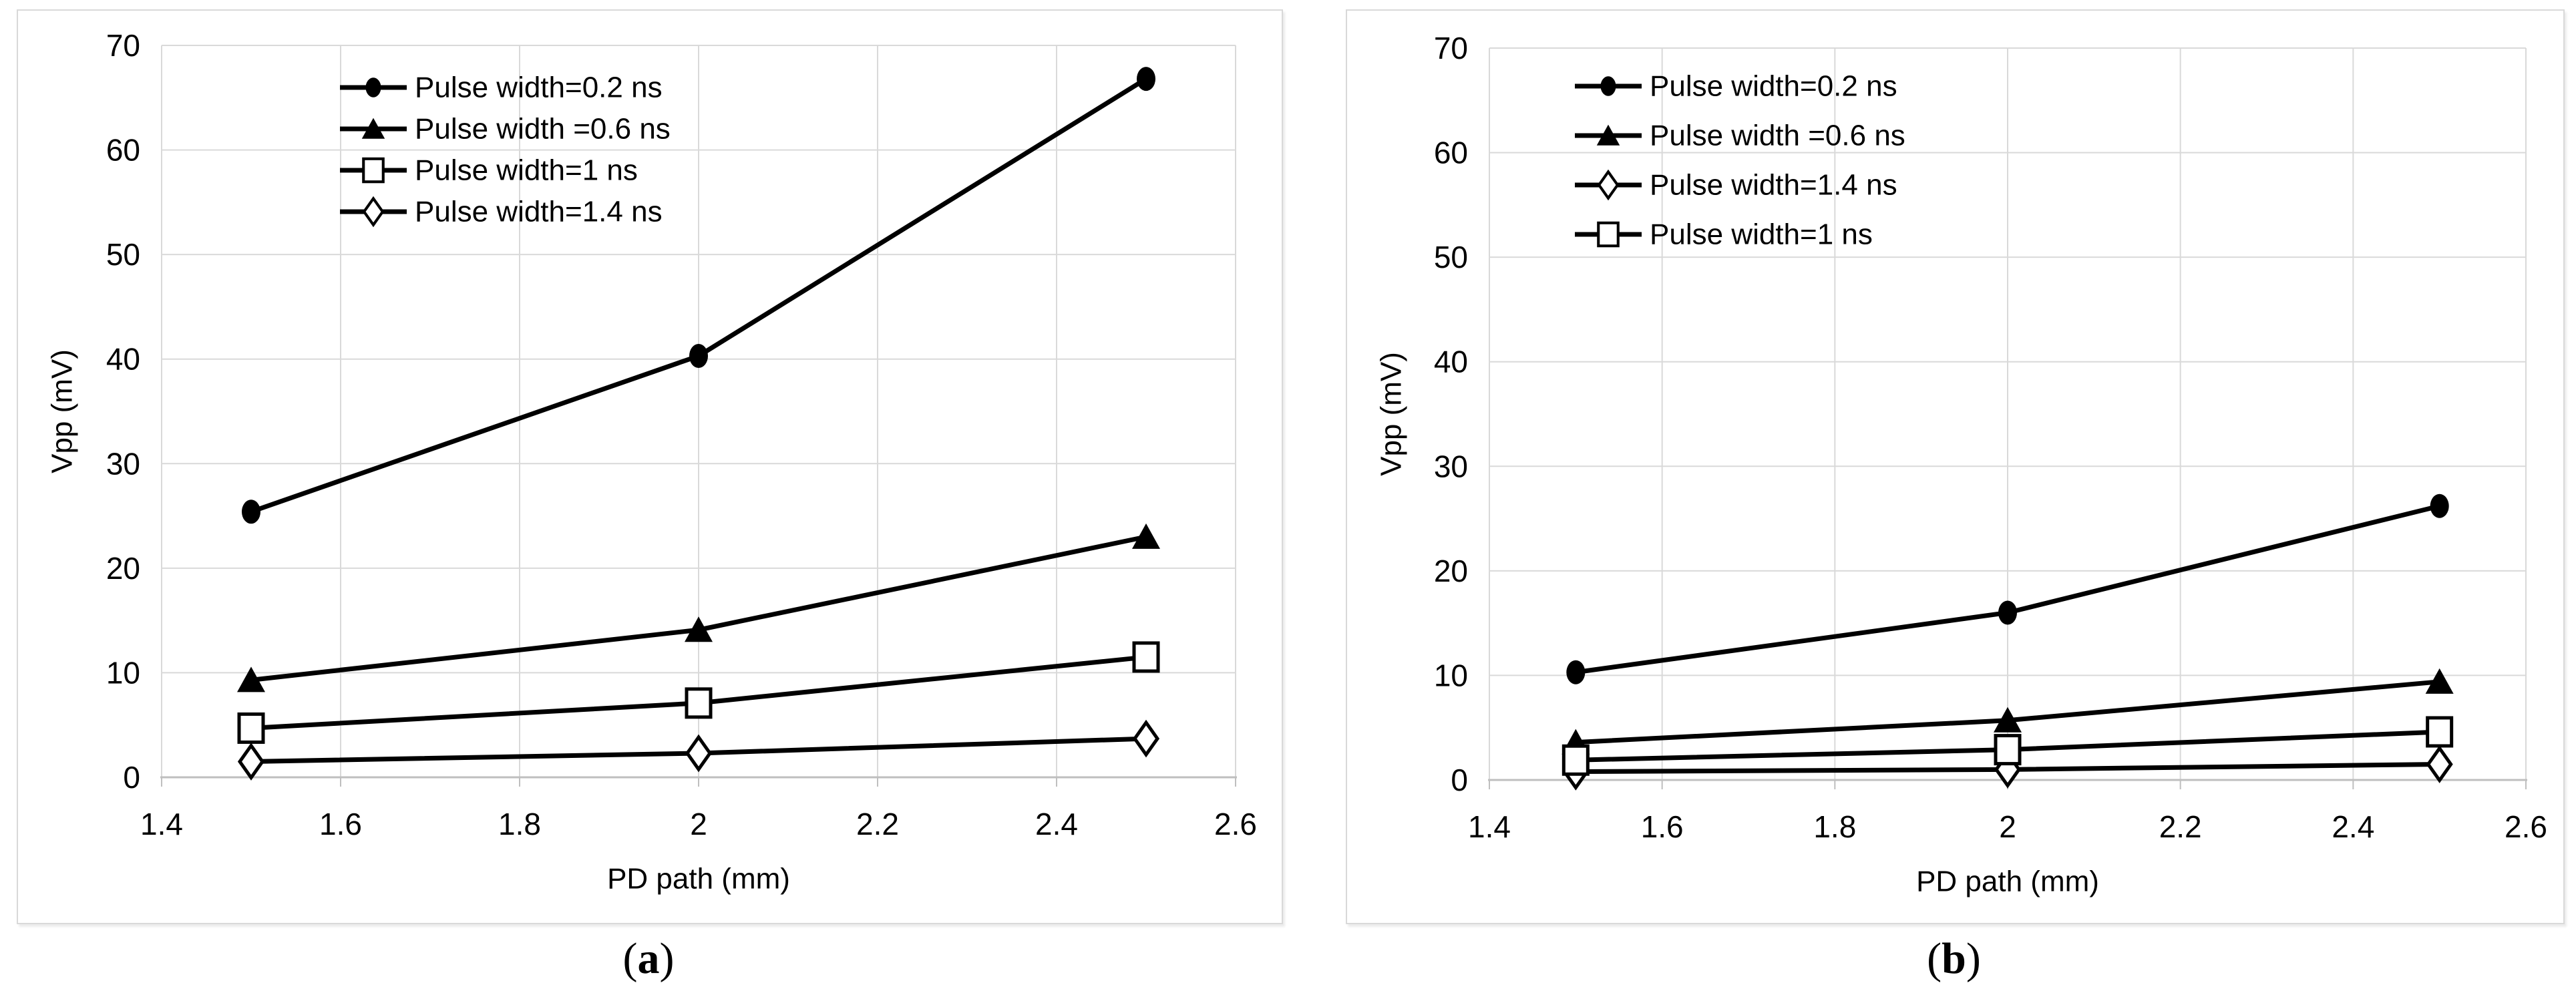 This screenshot has width=2576, height=1003. What do you see at coordinates (667, 958) in the screenshot?
I see `caption-a-close: )` at bounding box center [667, 958].